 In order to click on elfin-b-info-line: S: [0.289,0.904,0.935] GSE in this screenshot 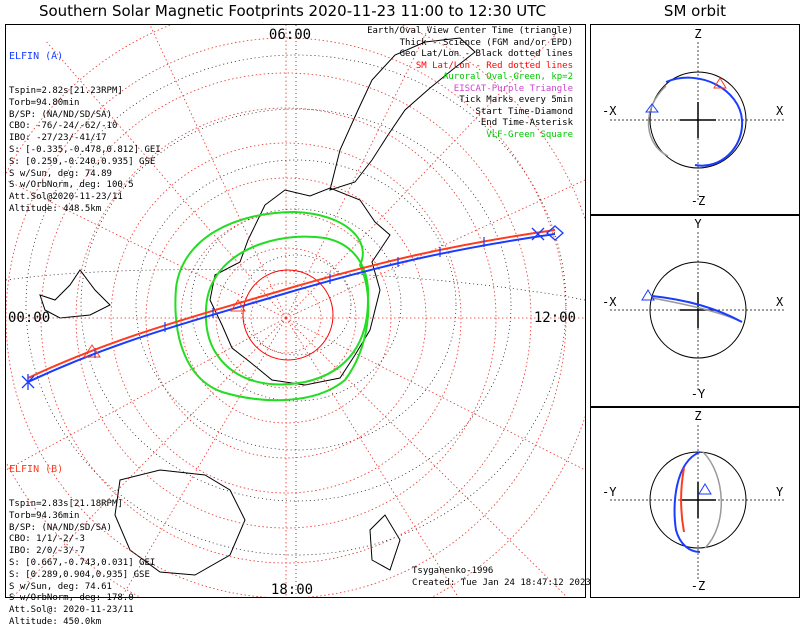, I will do `click(79, 574)`.